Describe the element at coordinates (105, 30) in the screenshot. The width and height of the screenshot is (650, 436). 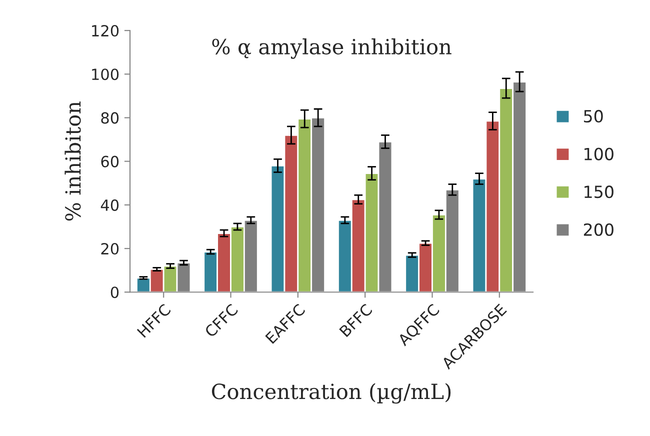
I see `y-tick-label: 120` at that location.